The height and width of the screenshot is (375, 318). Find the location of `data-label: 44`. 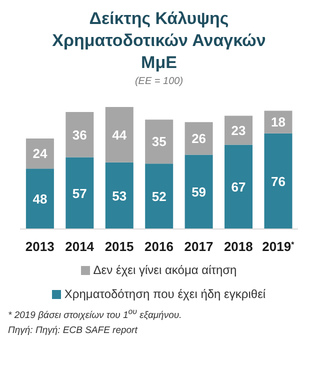

data-label: 44 is located at coordinates (120, 134).